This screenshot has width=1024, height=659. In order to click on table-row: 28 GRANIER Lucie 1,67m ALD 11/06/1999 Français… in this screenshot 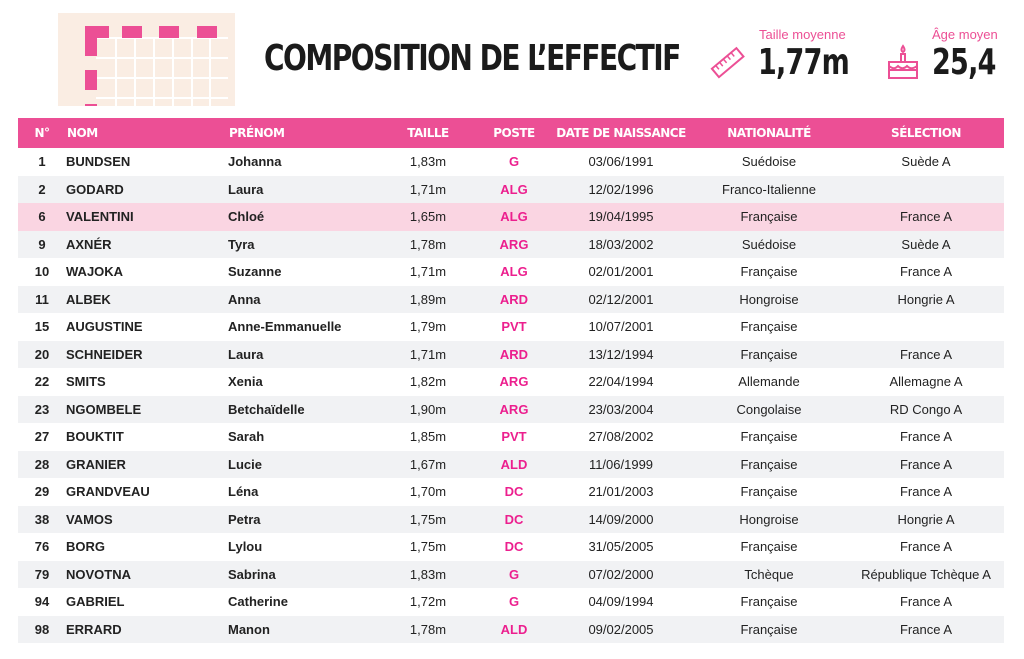, I will do `click(511, 464)`.